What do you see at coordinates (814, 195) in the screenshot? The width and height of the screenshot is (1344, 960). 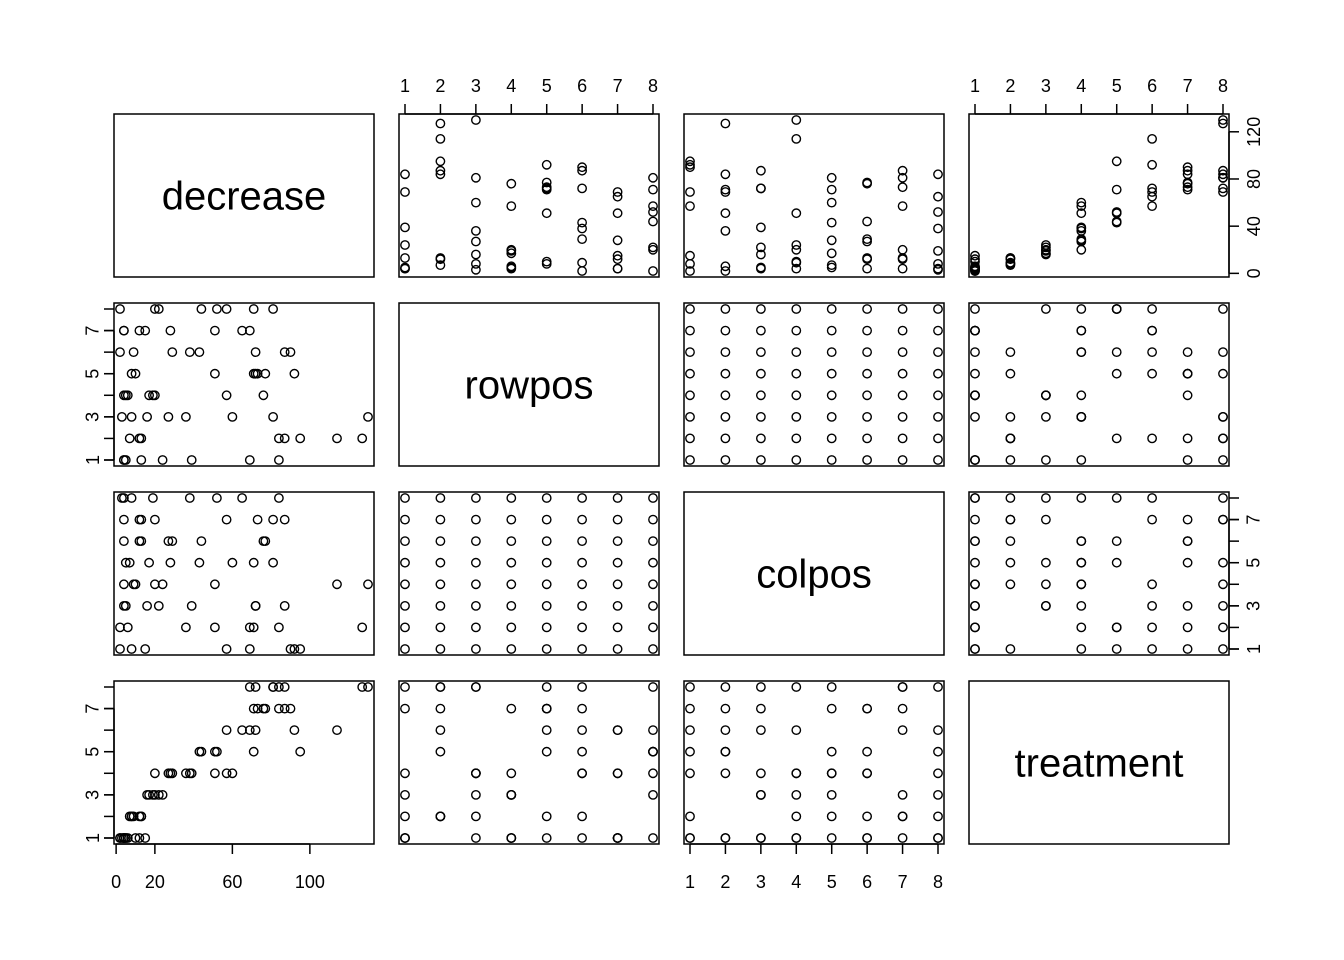 I see `panel-decrease-vs-colpos` at bounding box center [814, 195].